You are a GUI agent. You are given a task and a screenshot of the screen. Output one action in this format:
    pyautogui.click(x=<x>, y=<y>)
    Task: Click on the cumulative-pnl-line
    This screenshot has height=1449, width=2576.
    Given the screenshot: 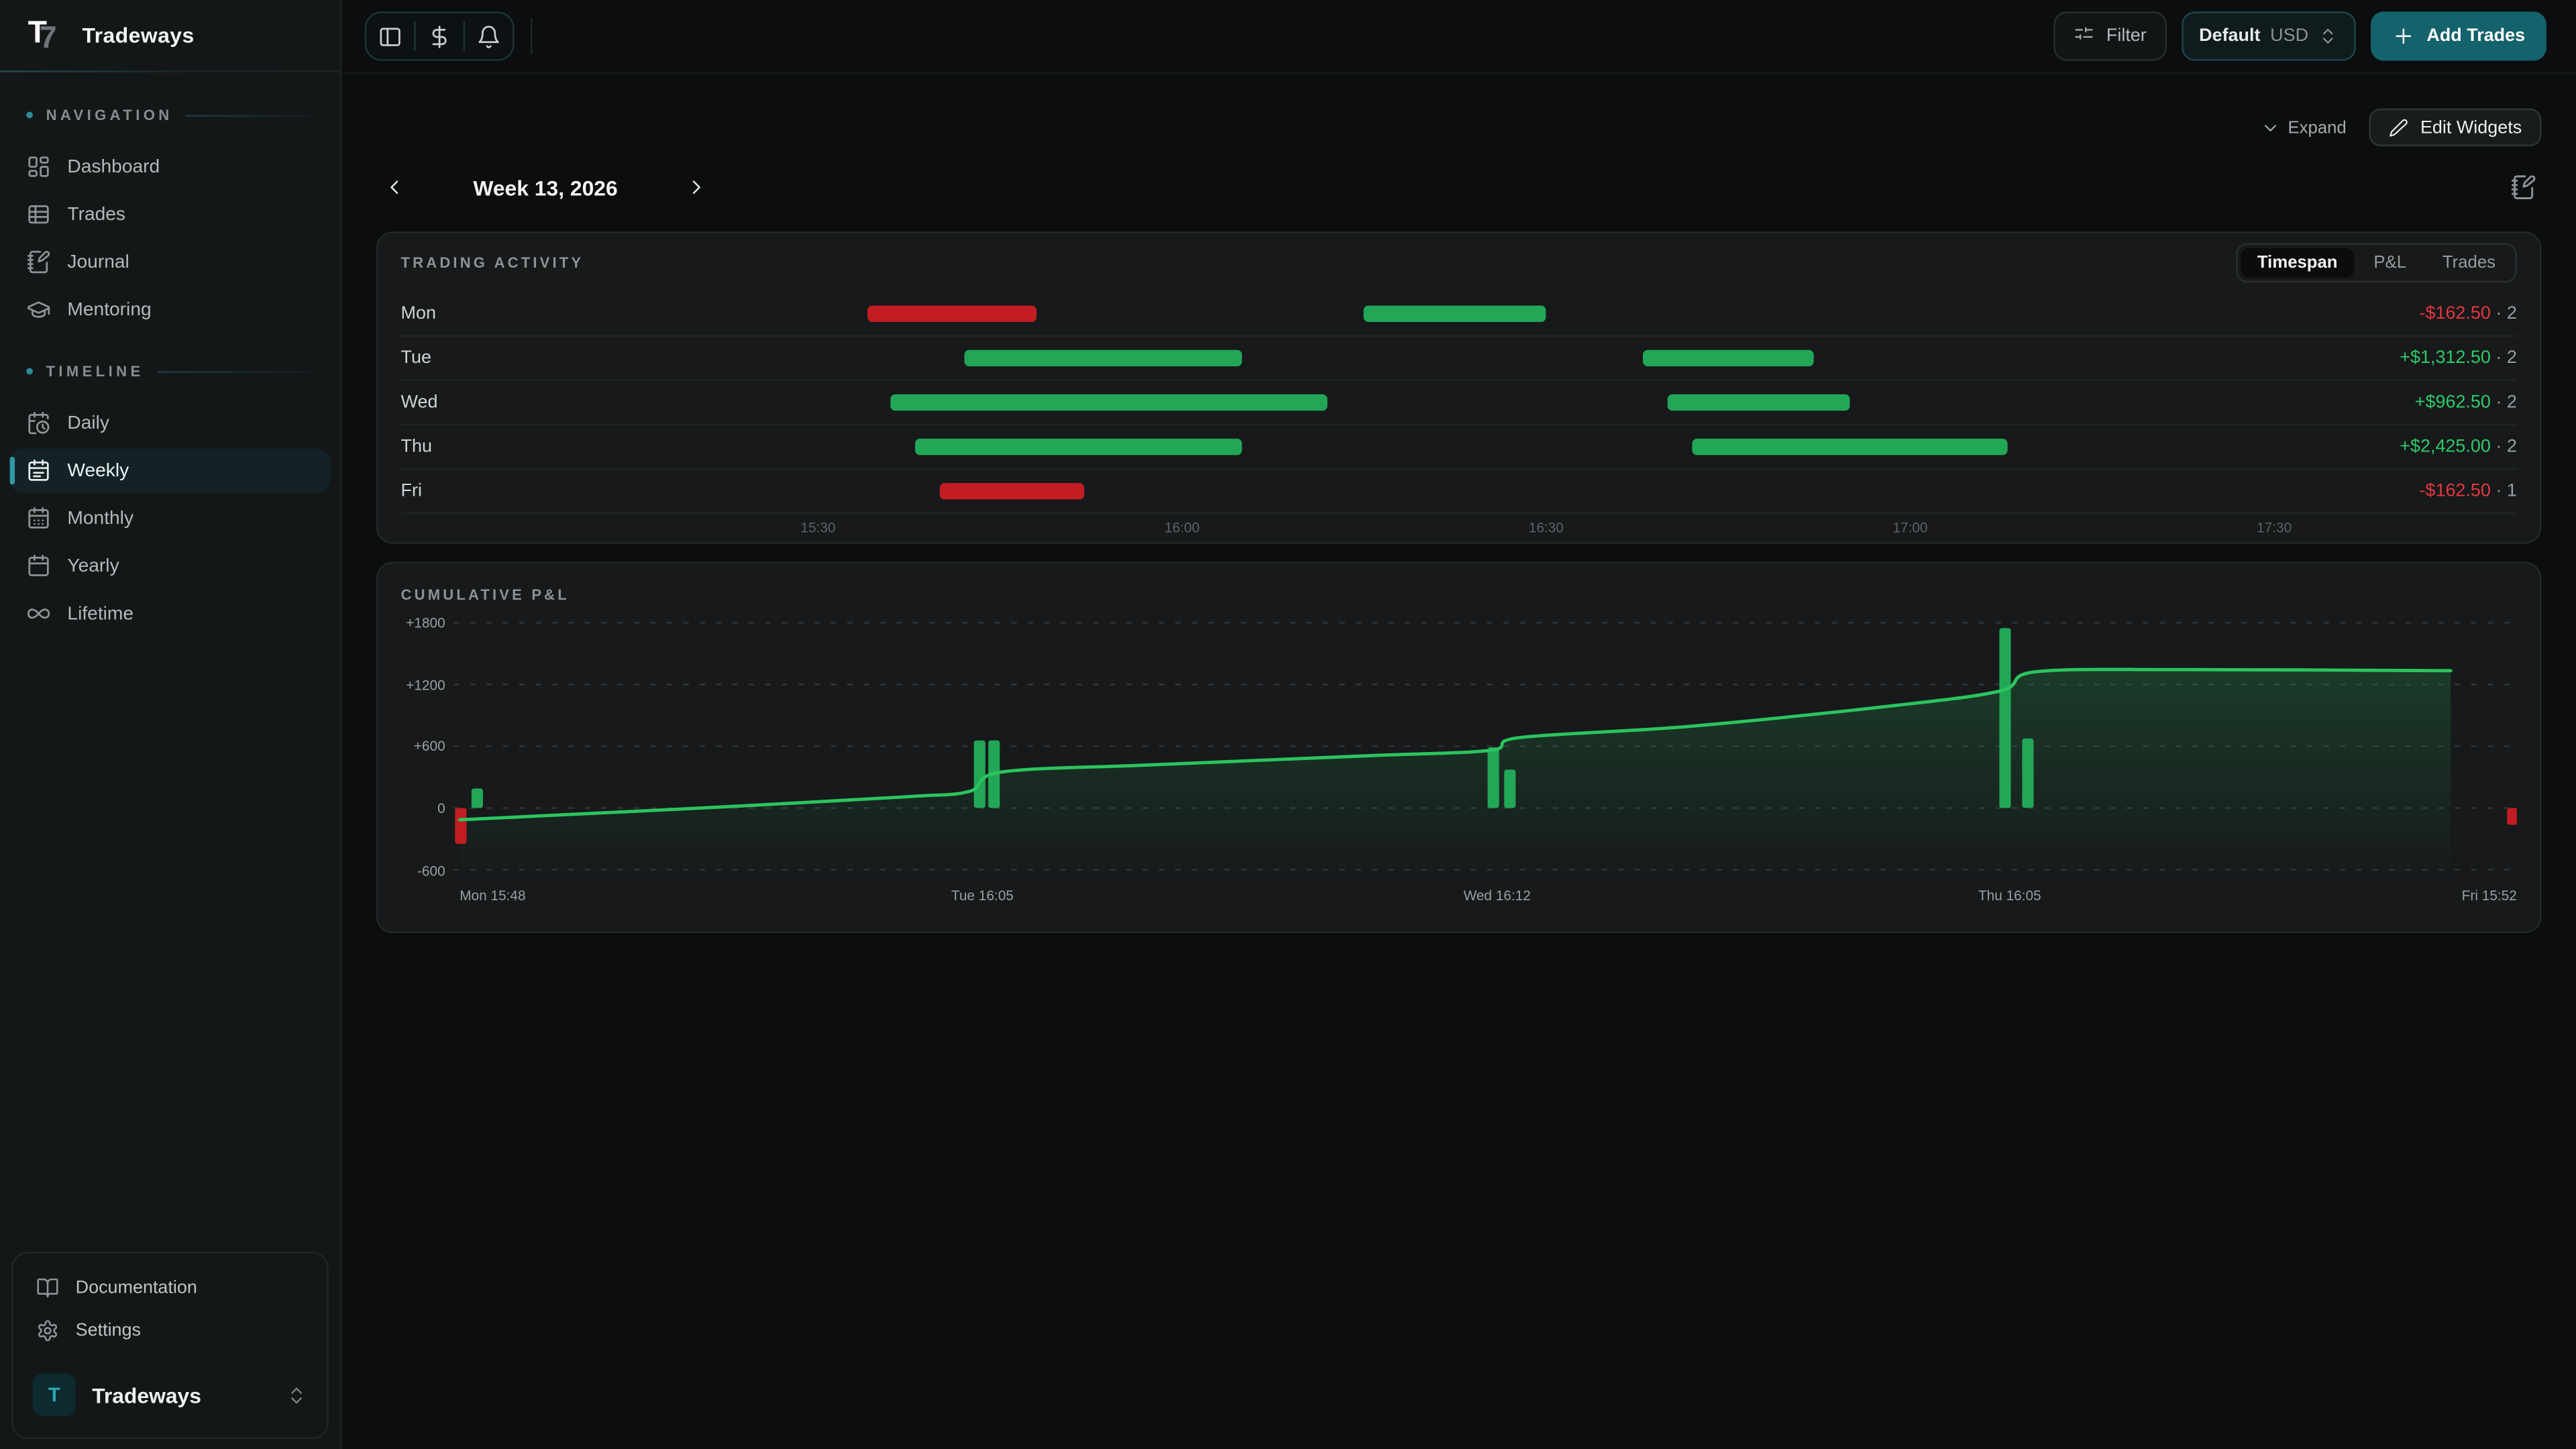 What is the action you would take?
    pyautogui.click(x=1455, y=744)
    